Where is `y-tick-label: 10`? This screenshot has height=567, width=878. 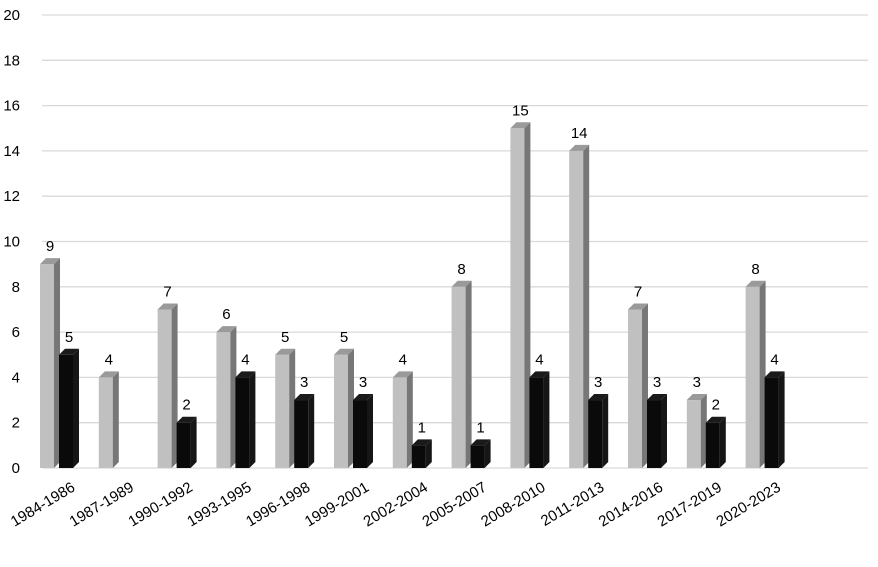 y-tick-label: 10 is located at coordinates (11, 242).